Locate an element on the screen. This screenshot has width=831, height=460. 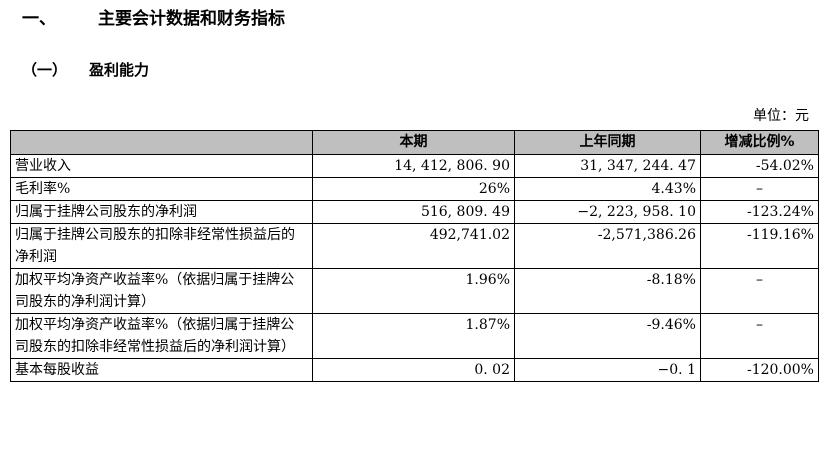
cell-change: -119.16% is located at coordinates (759, 246).